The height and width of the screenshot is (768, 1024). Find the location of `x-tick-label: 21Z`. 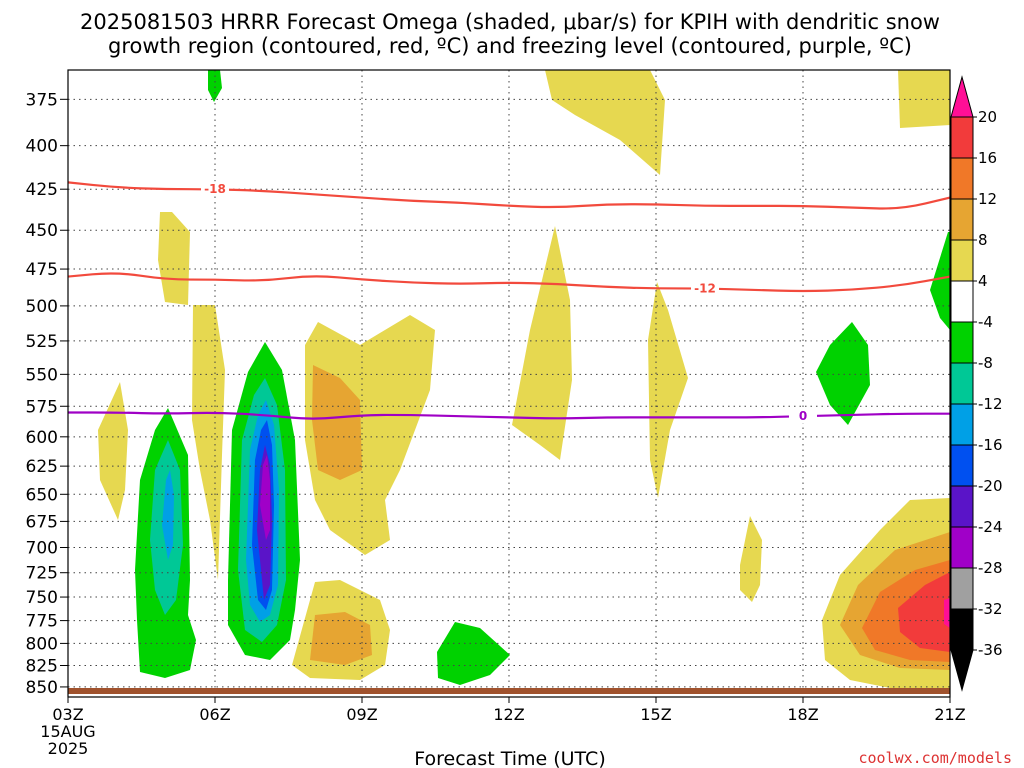

x-tick-label: 21Z is located at coordinates (949, 714).